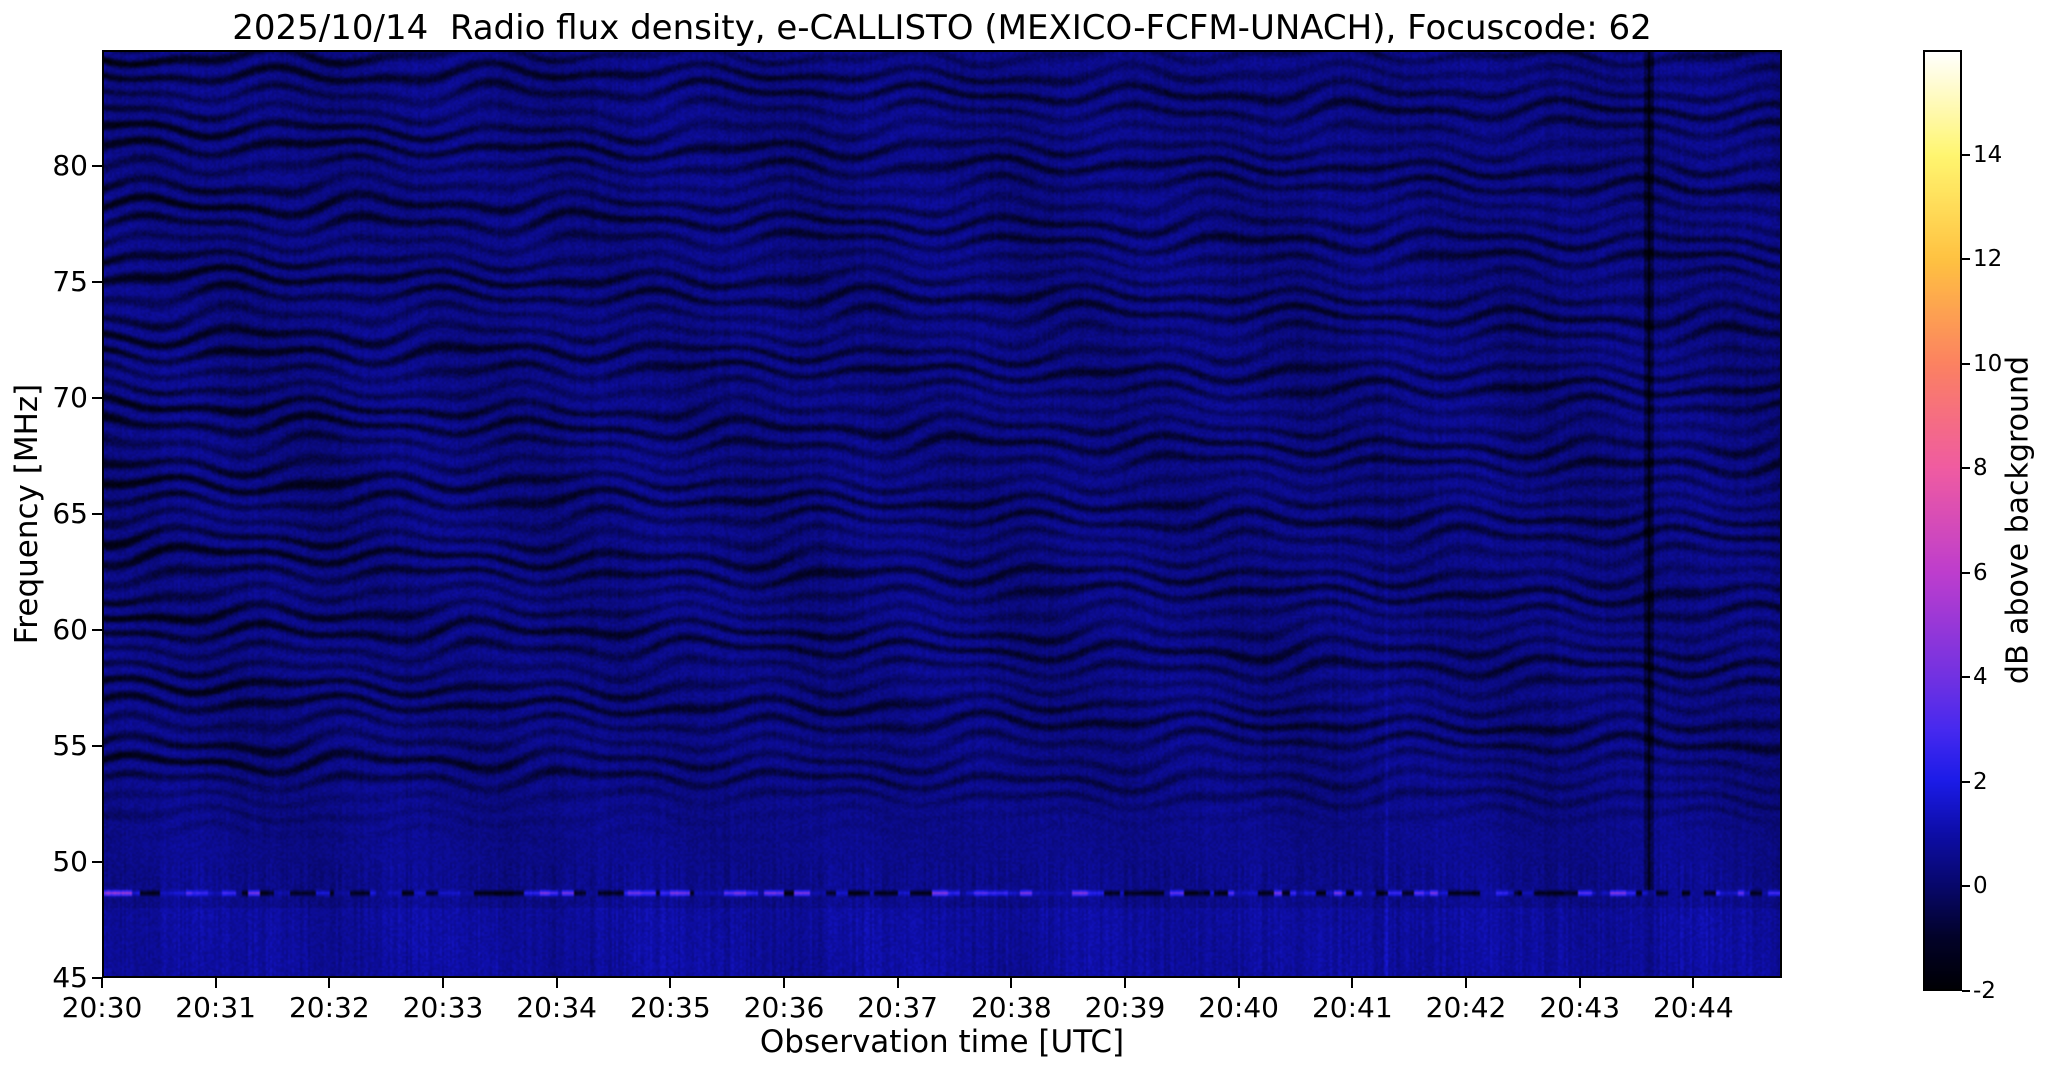 The image size is (2047, 1067). What do you see at coordinates (27, 514) in the screenshot?
I see `y-axis-label: Frequency [MHz]` at bounding box center [27, 514].